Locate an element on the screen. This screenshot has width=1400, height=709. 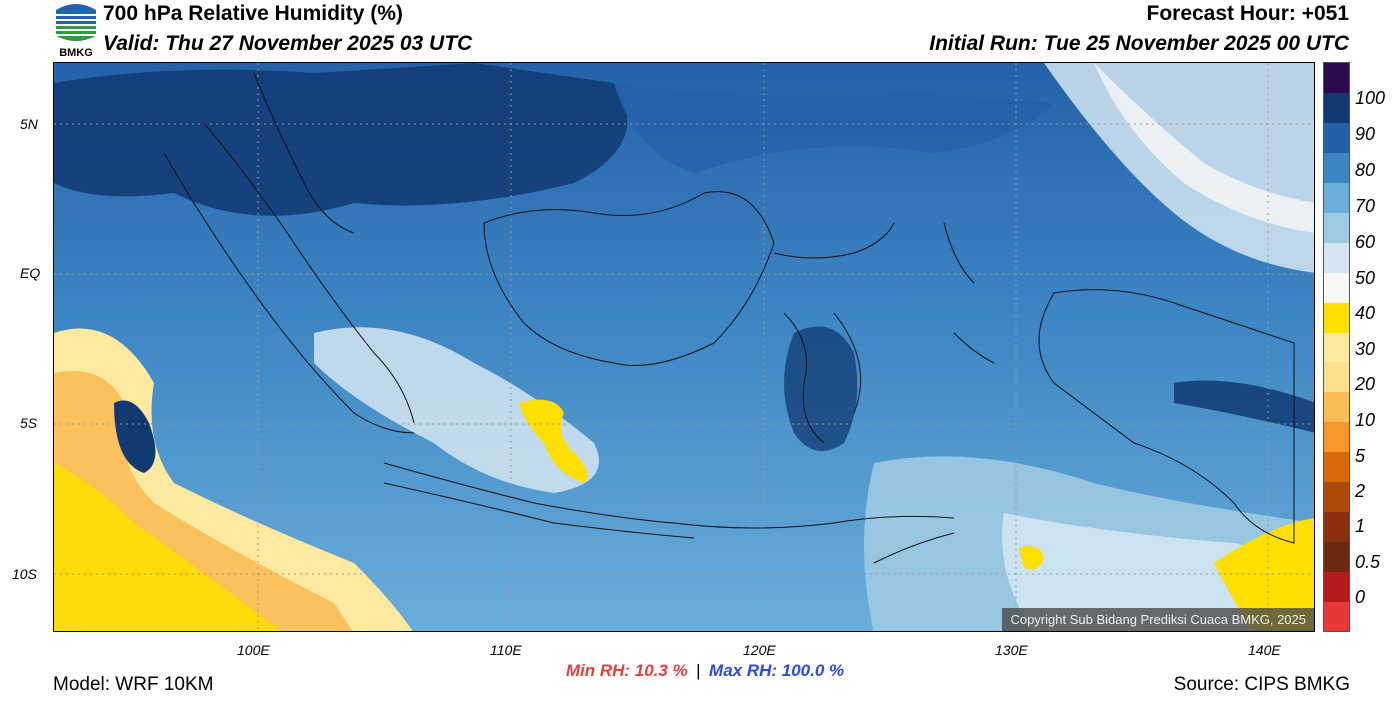
colorbar-label: 90 is located at coordinates (1365, 134).